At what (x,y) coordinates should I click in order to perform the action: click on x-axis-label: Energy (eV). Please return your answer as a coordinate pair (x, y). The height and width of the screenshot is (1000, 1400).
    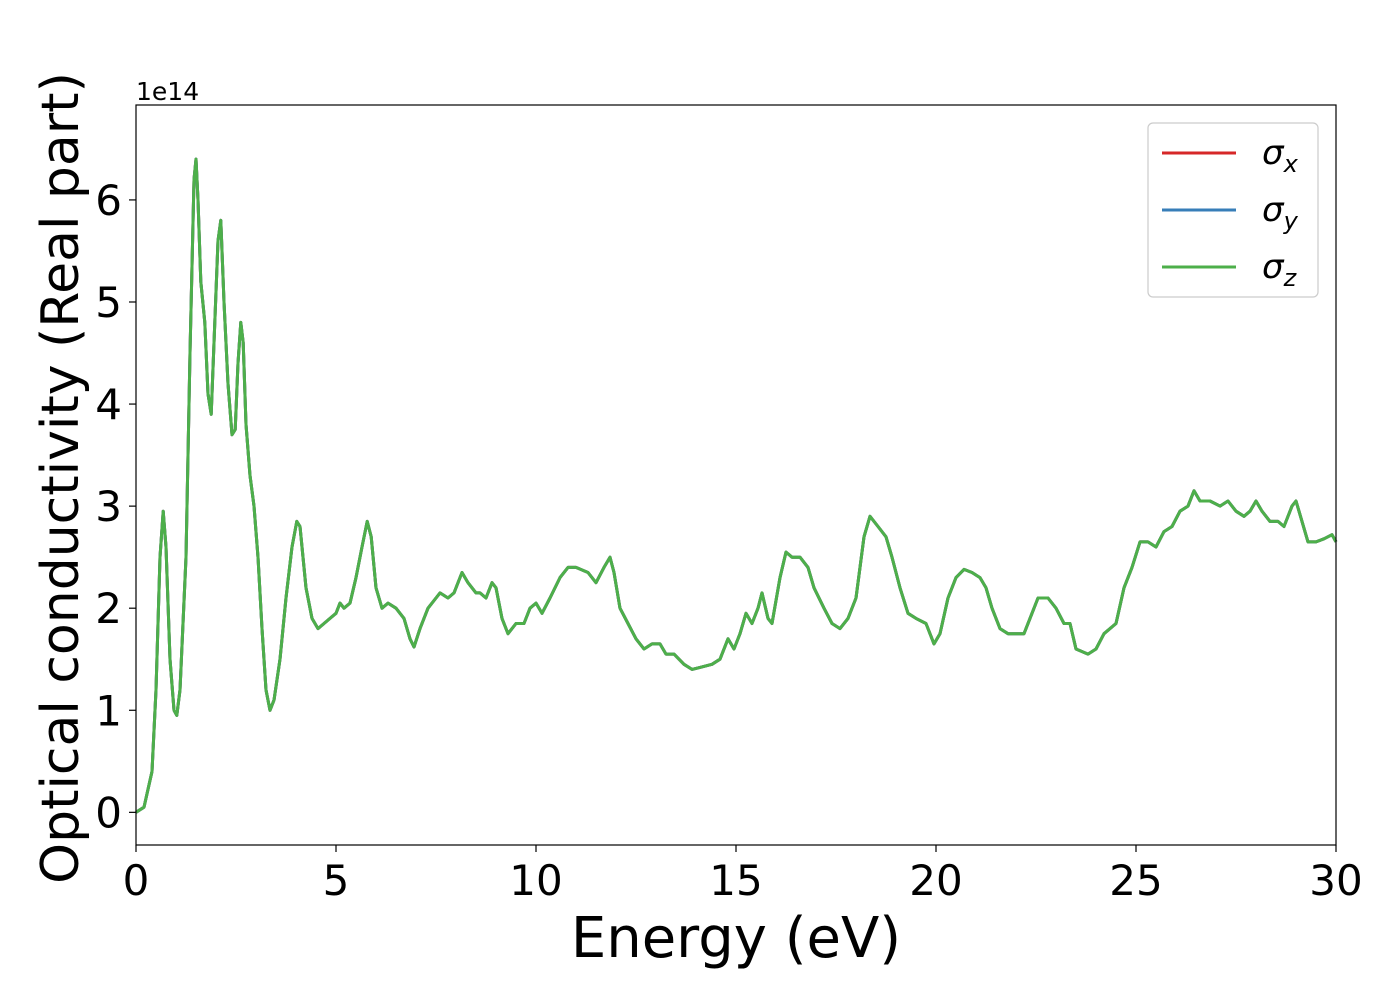
    Looking at the image, I should click on (736, 938).